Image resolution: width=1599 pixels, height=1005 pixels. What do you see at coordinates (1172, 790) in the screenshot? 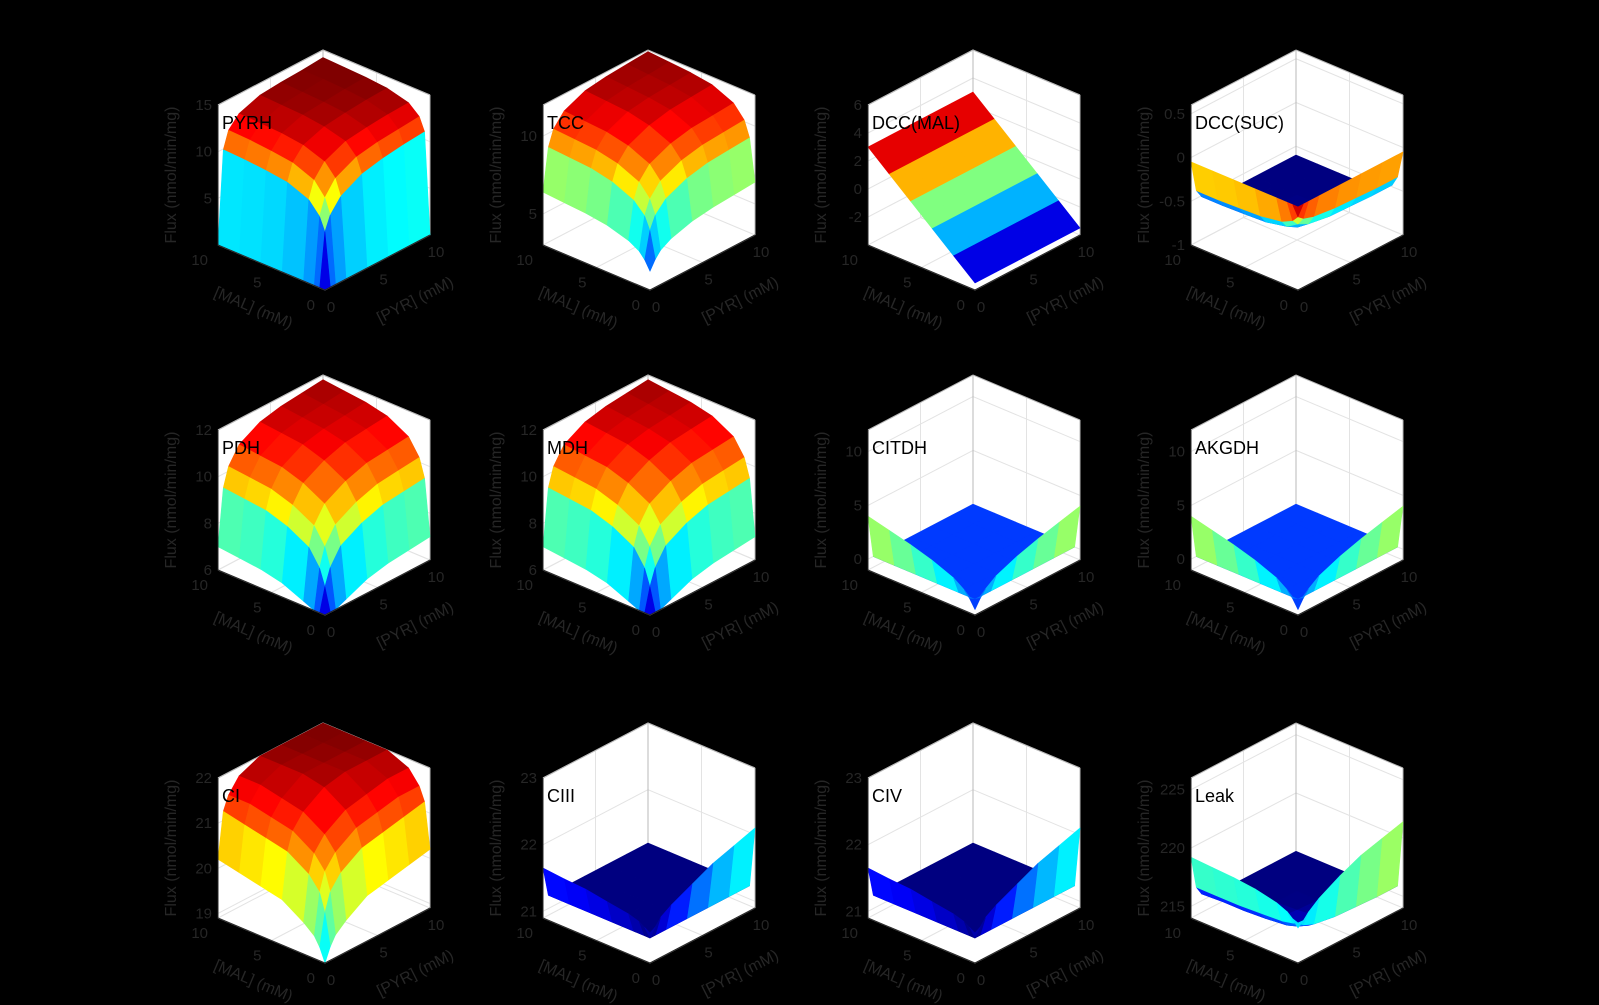
I see `z-tick-label: 225` at bounding box center [1172, 790].